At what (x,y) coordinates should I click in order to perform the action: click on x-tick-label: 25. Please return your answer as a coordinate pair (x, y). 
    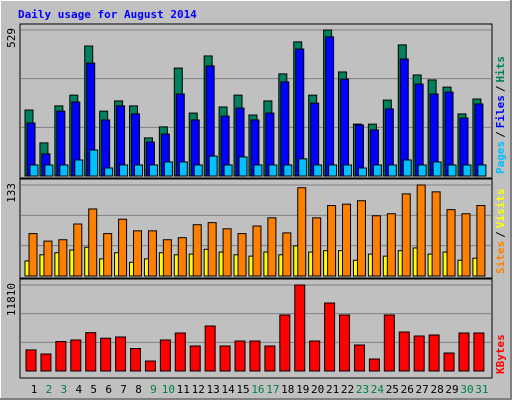
    Looking at the image, I should click on (392, 389).